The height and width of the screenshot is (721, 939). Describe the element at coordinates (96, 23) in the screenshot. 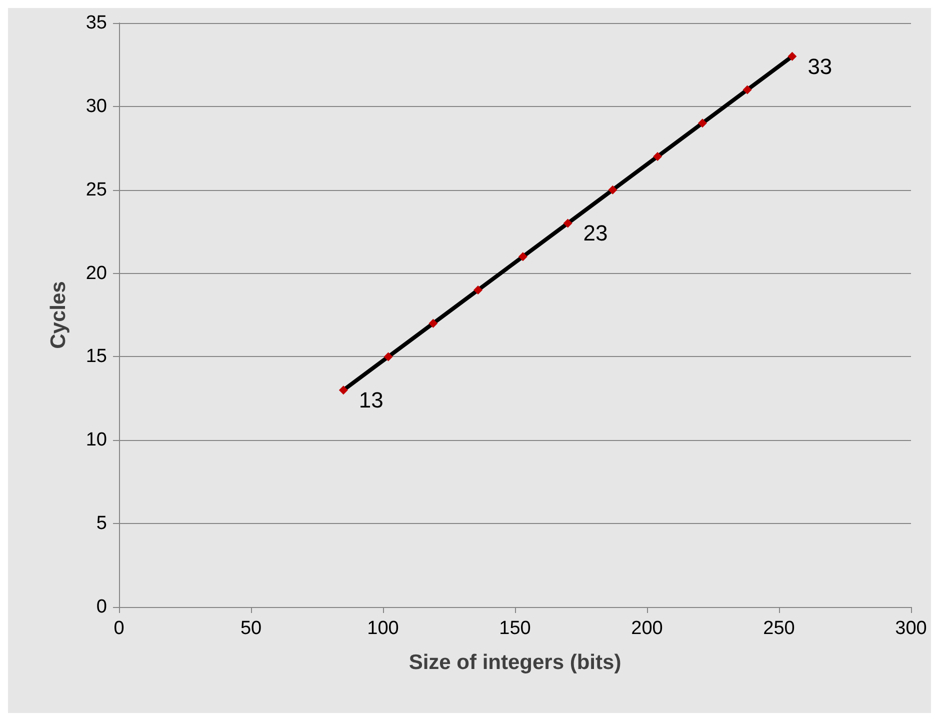

I see `y-tick-label: 35` at that location.